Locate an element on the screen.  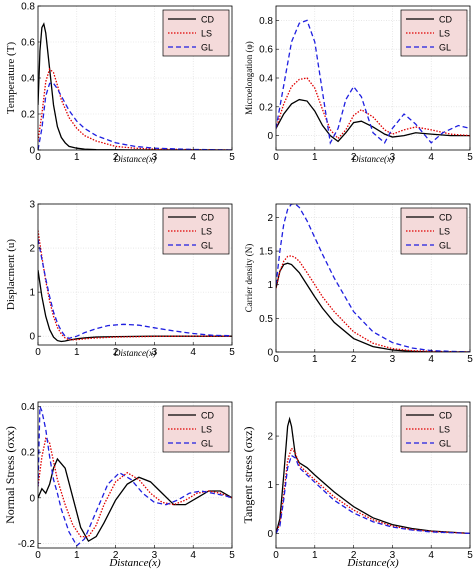
y-axis-label: Temperature (T) is located at coordinates (11, 78).